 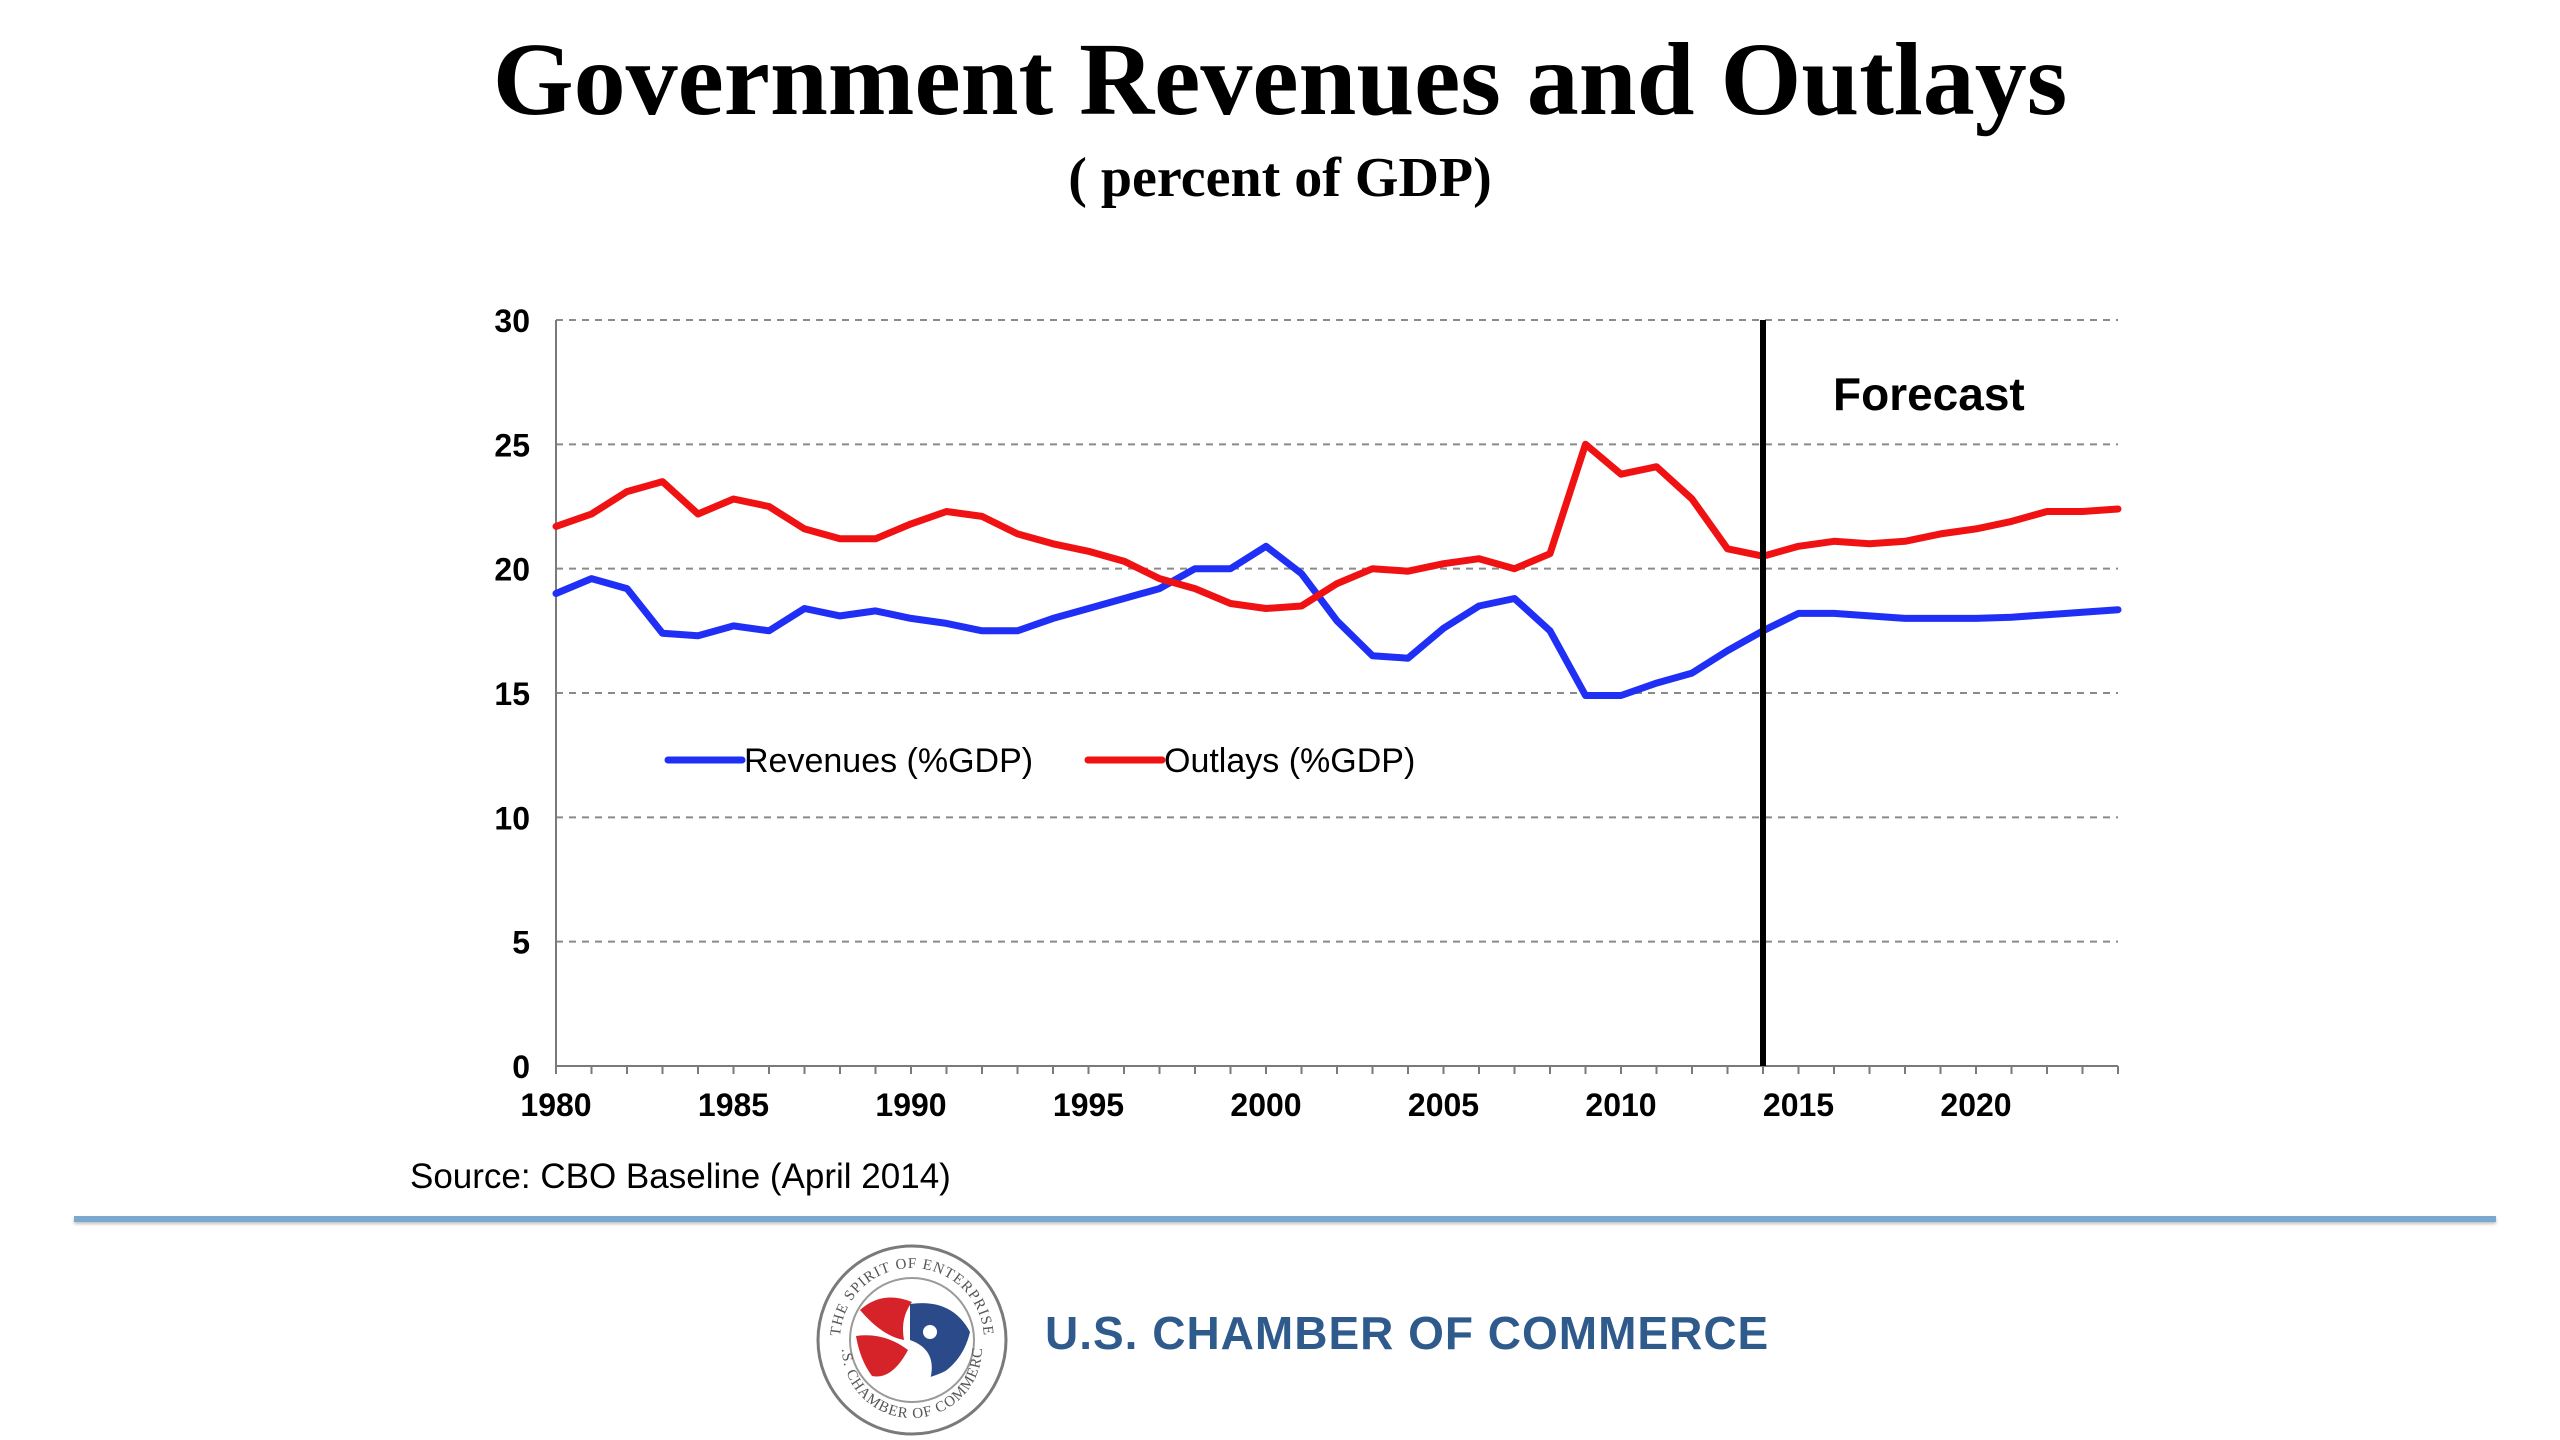 What do you see at coordinates (1088, 1105) in the screenshot?
I see `x-tick-label: 1995` at bounding box center [1088, 1105].